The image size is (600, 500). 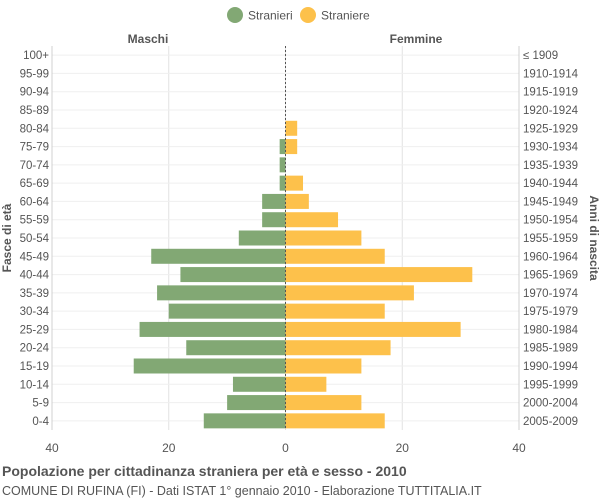 I want to click on age-group-label: 80-84, so click(x=35, y=129).